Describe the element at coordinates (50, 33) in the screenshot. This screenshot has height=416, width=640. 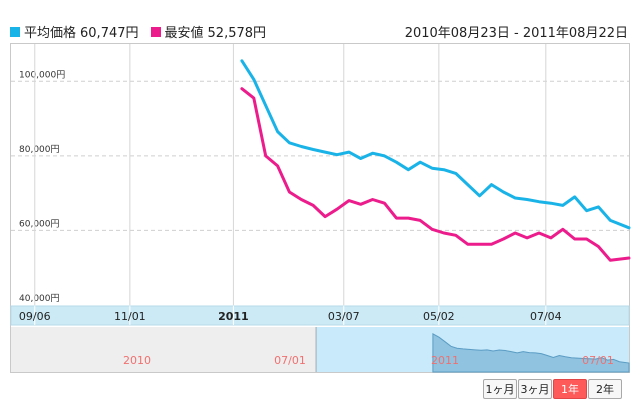
I see `average-label: 平均価格` at that location.